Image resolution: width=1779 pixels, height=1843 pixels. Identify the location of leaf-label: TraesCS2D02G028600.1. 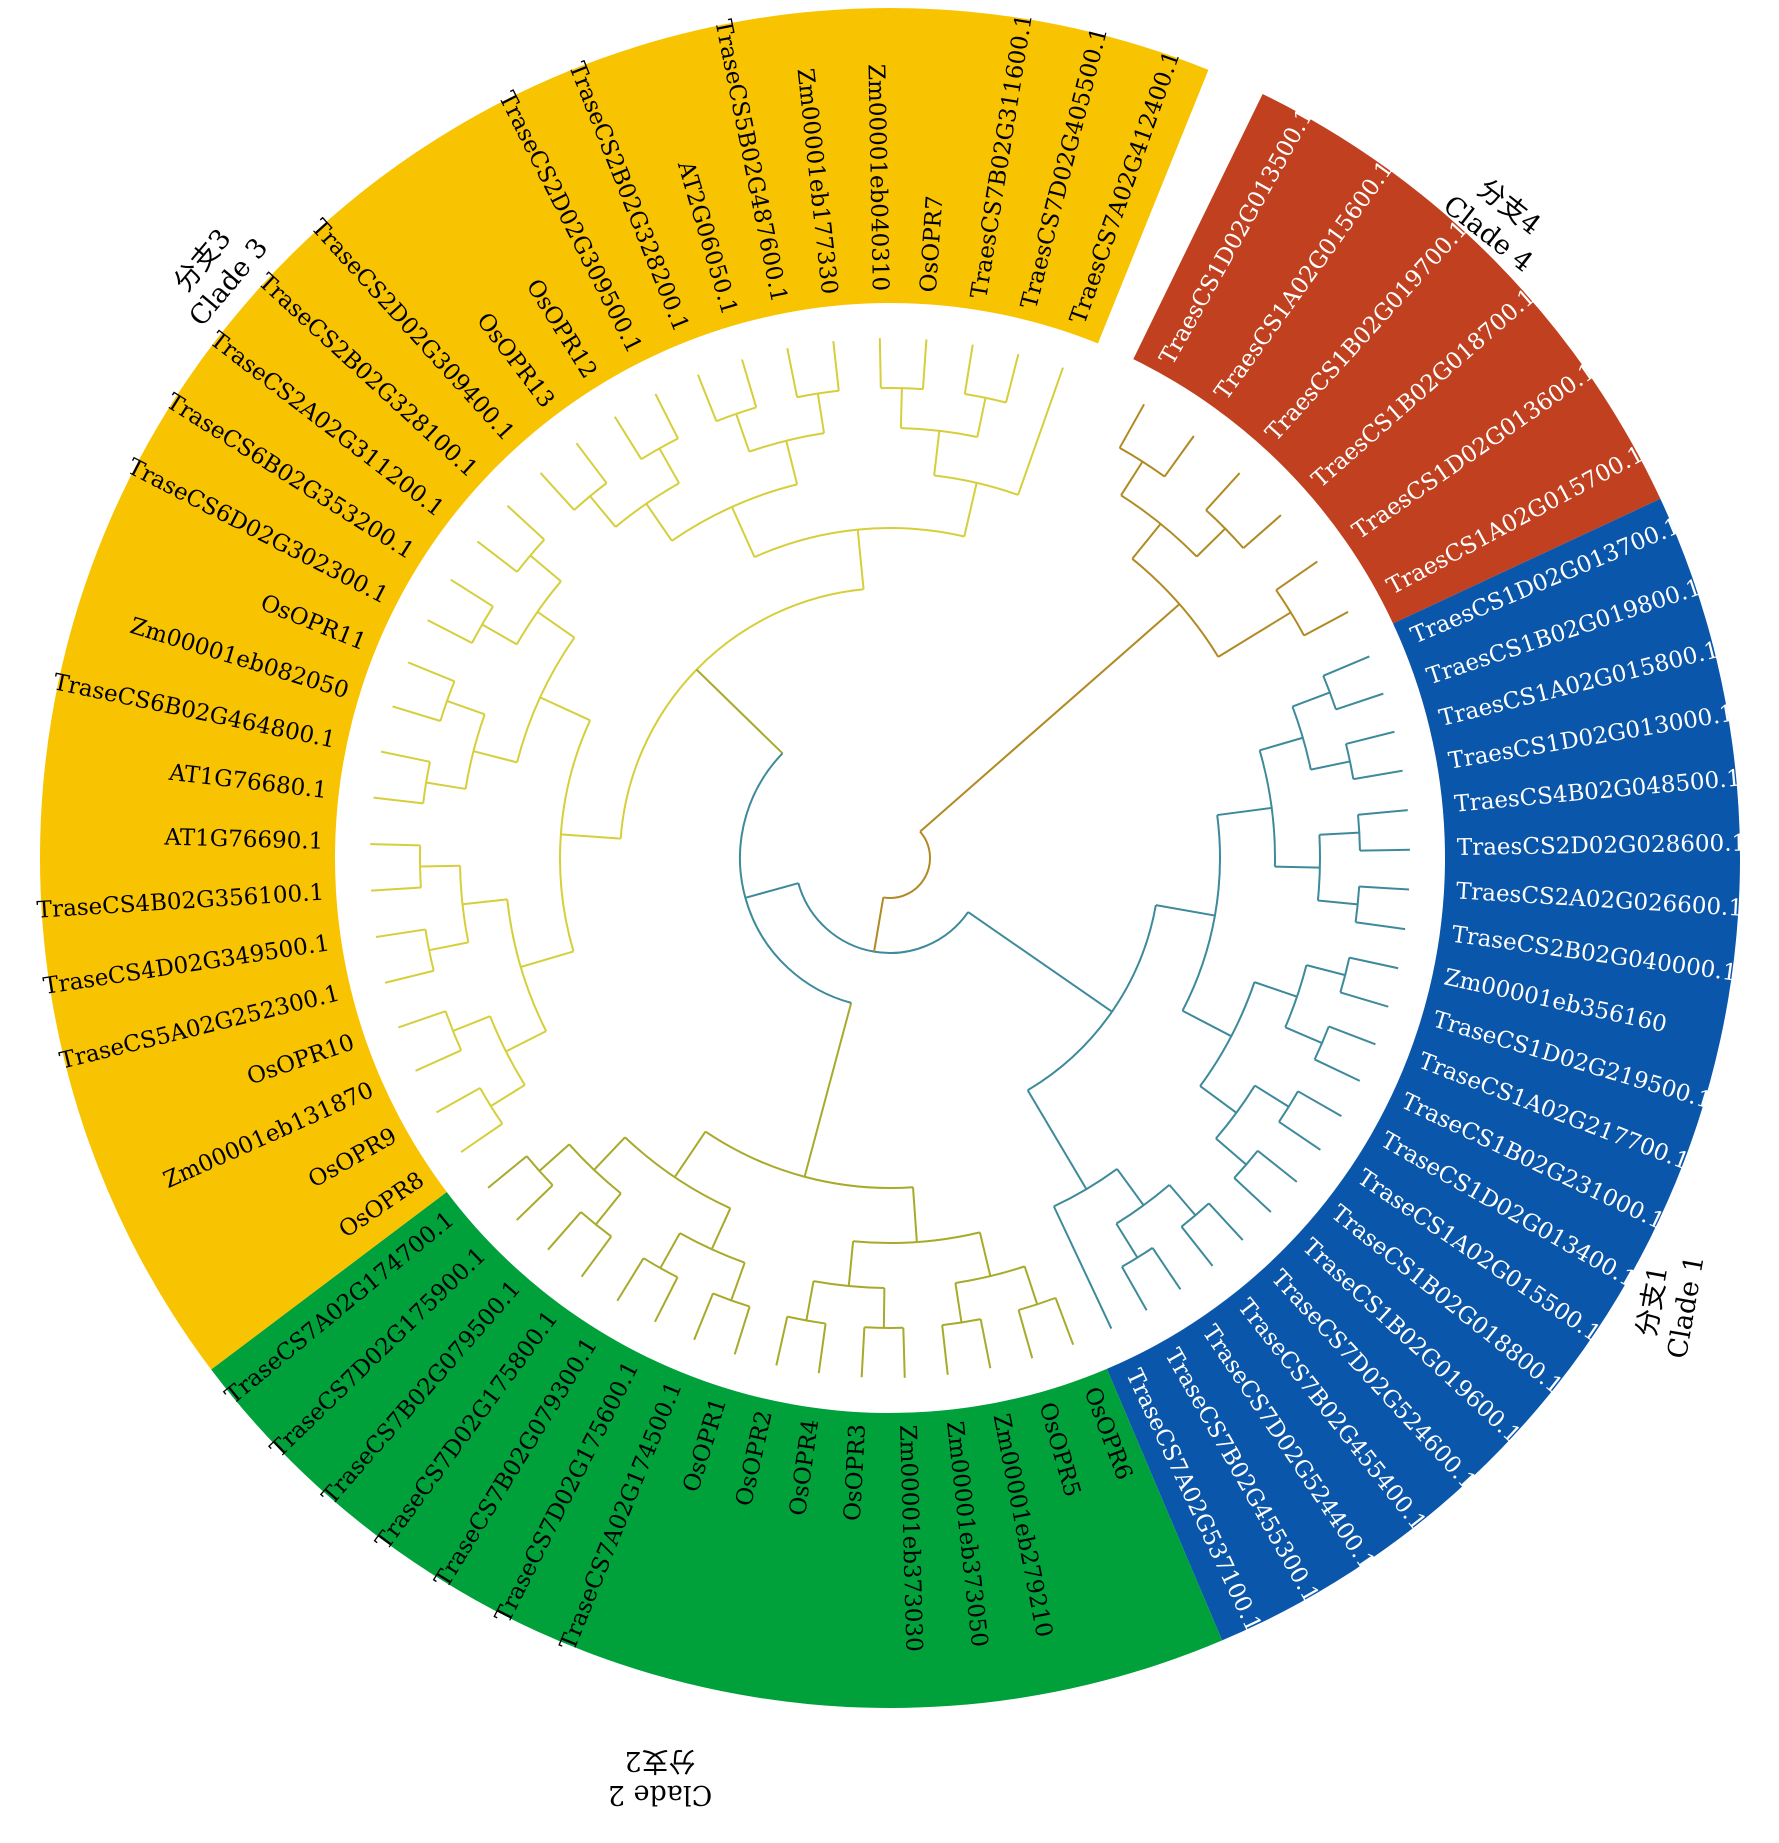
(1602, 845).